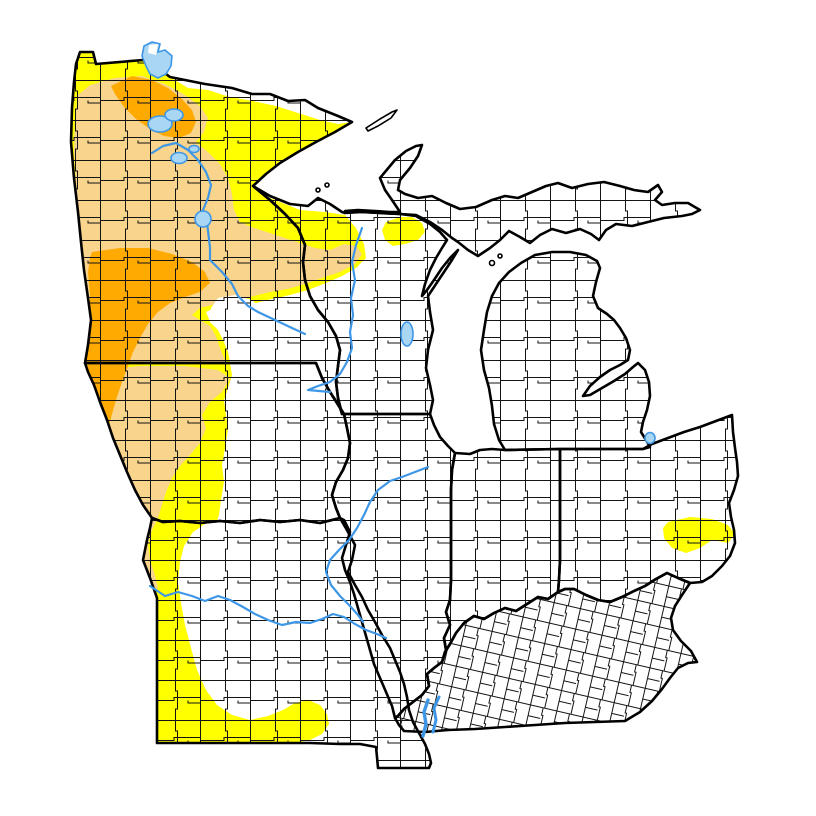 The height and width of the screenshot is (816, 816). I want to click on lake-winnibigoshish, so click(194, 149).